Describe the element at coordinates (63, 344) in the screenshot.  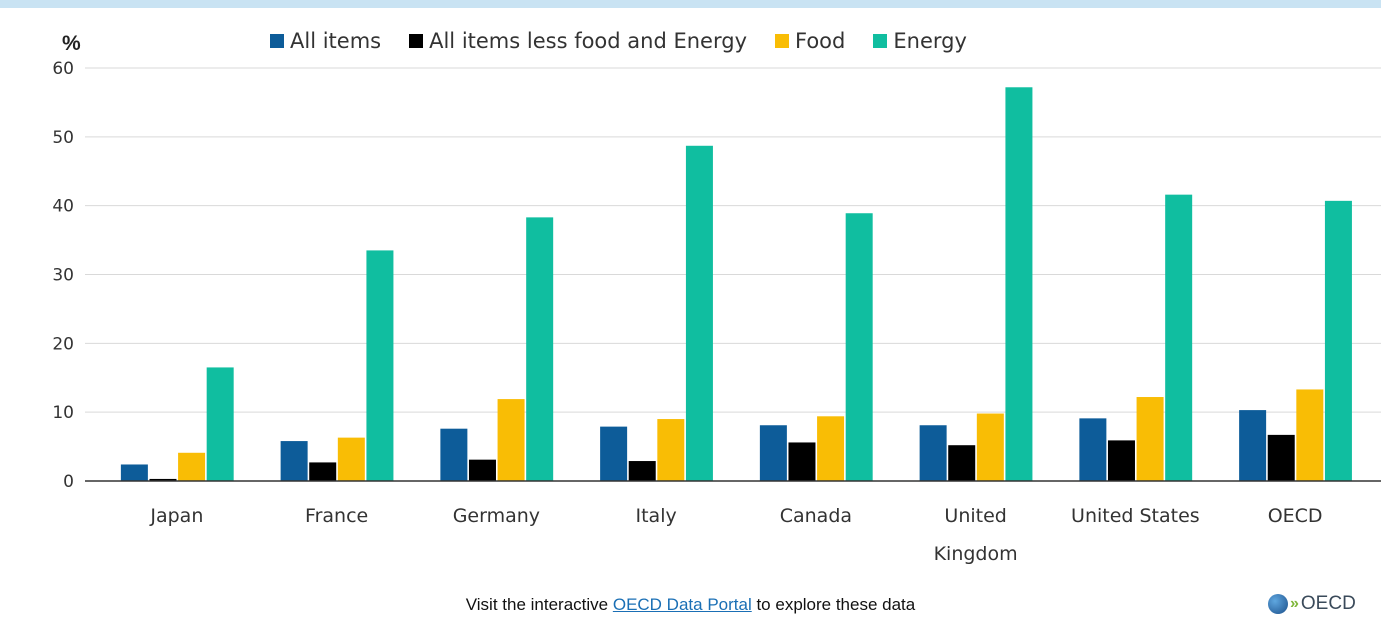
I see `y-tick-label: 20` at that location.